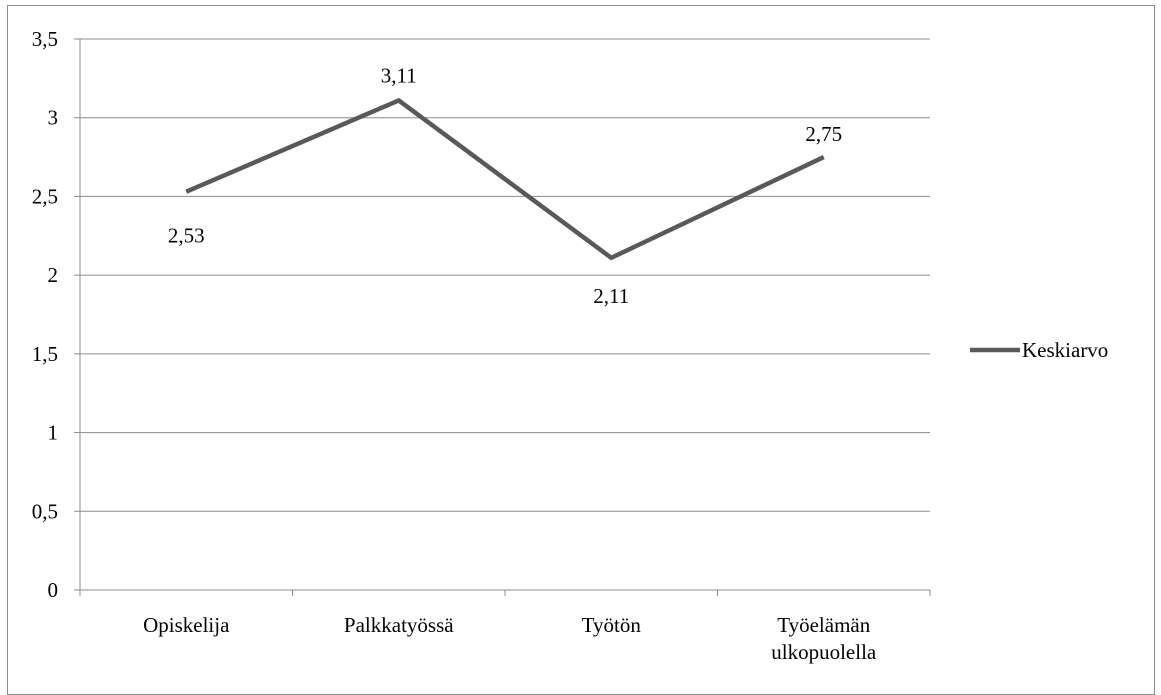 The height and width of the screenshot is (695, 1161). What do you see at coordinates (53, 433) in the screenshot?
I see `y-tick-label: 1` at bounding box center [53, 433].